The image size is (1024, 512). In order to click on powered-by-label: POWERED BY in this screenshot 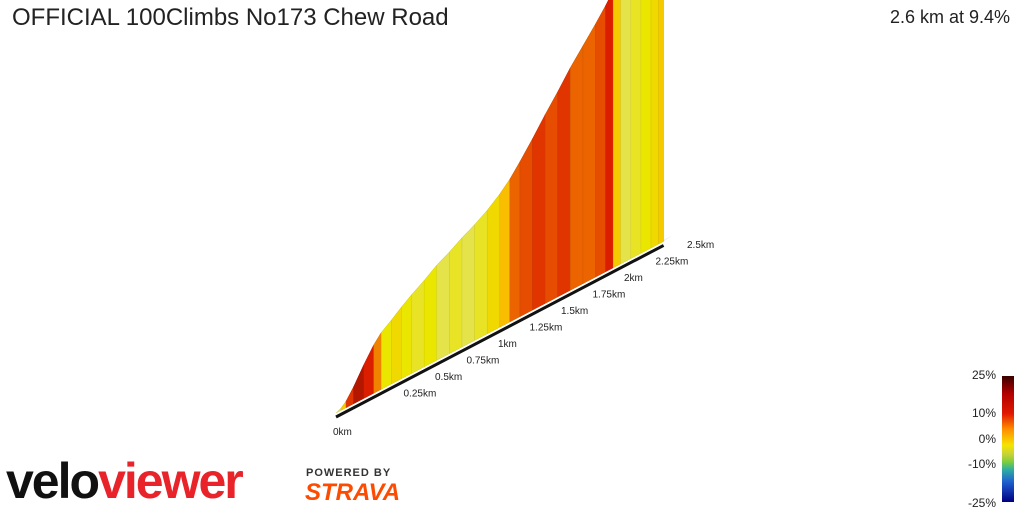, I will do `click(349, 473)`.